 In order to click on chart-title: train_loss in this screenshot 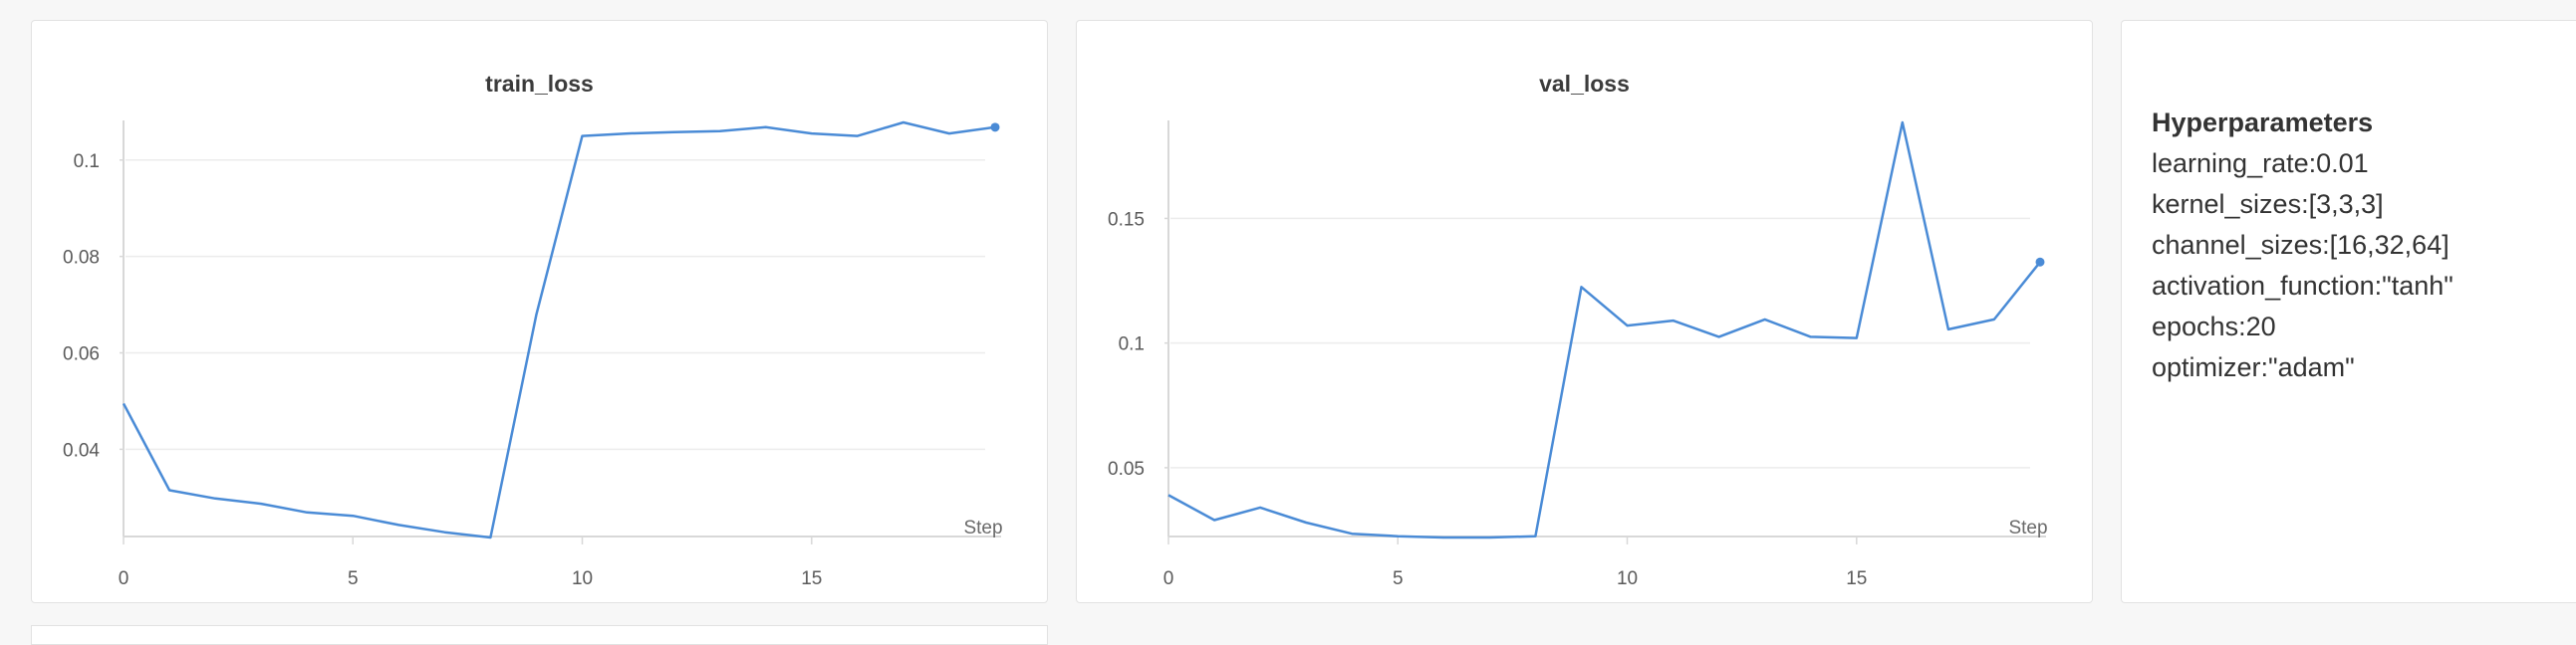, I will do `click(539, 84)`.